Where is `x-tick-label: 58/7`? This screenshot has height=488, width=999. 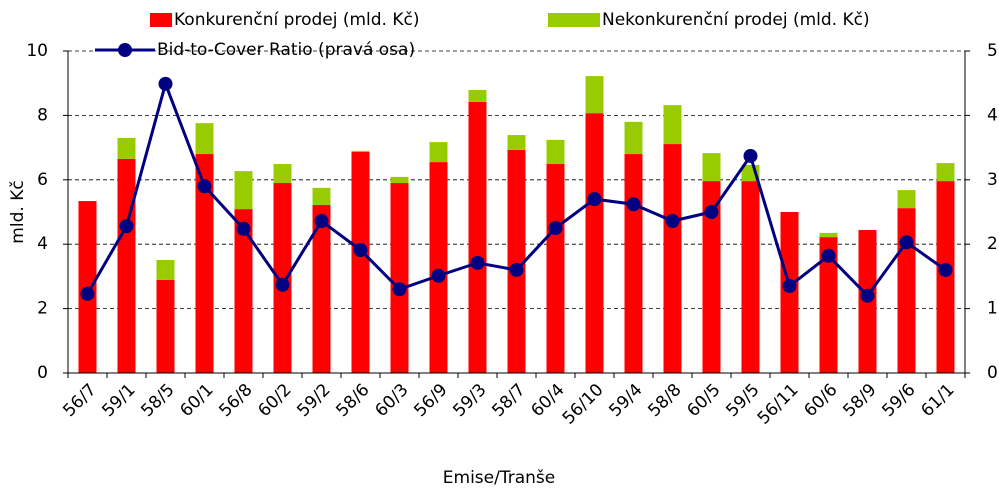 x-tick-label: 58/7 is located at coordinates (508, 400).